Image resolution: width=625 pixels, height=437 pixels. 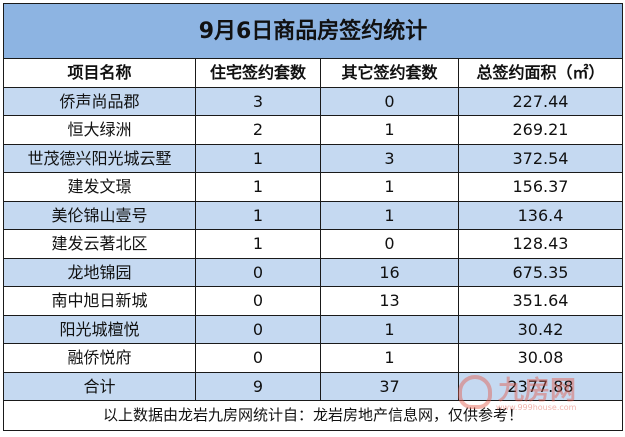 I want to click on cell-total-area: 30.42, so click(x=540, y=329).